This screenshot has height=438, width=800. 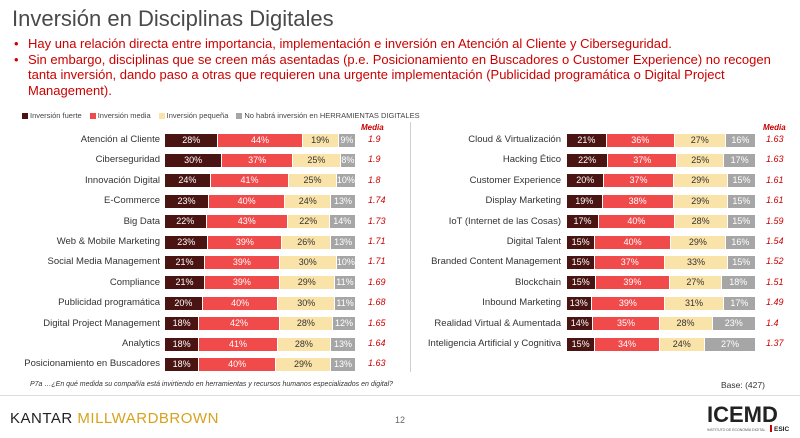 I want to click on category-label: Inbound Marketing, so click(x=521, y=303).